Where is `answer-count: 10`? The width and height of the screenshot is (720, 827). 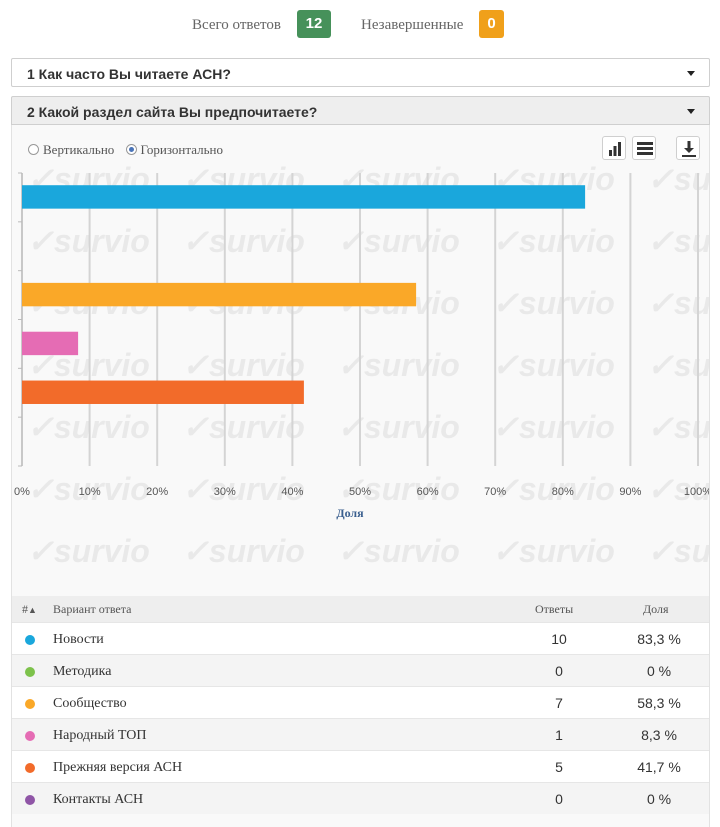
answer-count: 10 is located at coordinates (559, 639).